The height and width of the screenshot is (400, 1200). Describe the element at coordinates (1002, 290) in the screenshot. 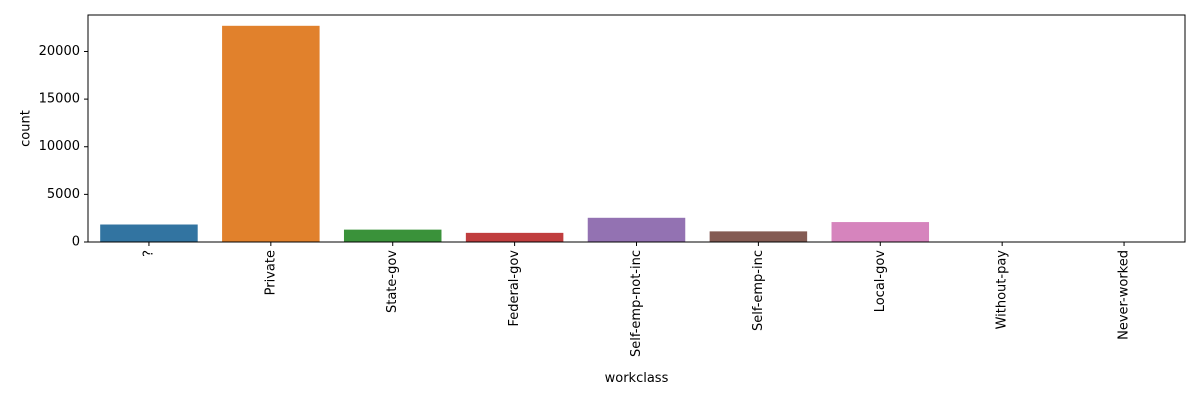

I see `x-tick-label: Without-pay` at that location.